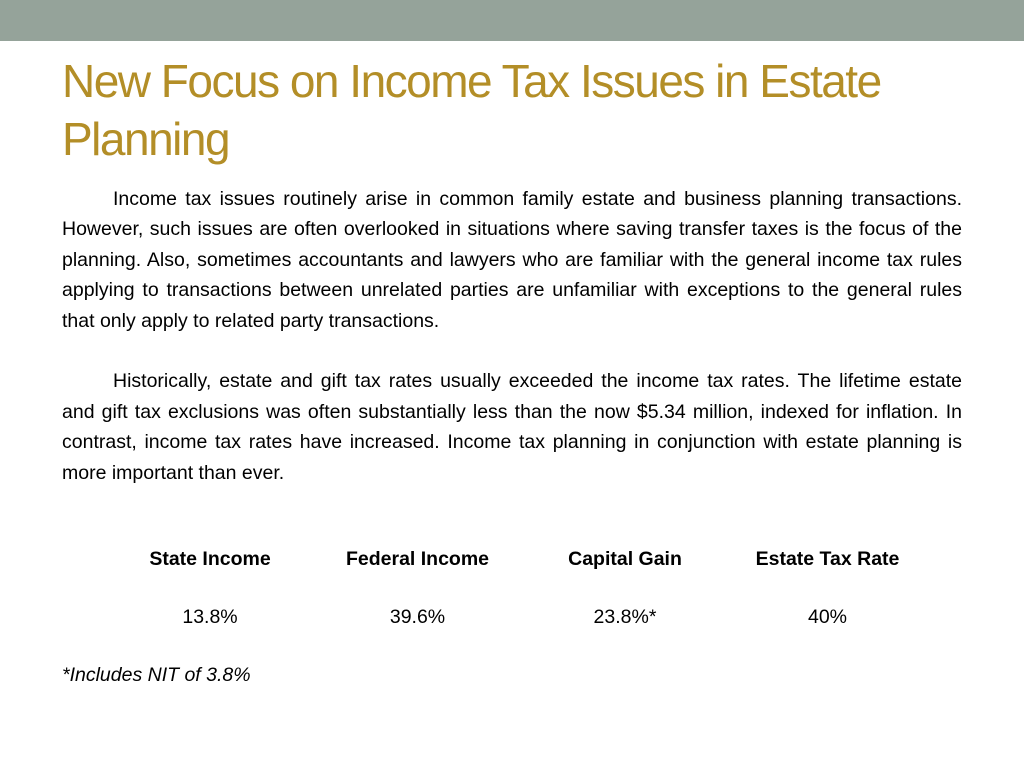 This screenshot has height=768, width=1024. Describe the element at coordinates (417, 617) in the screenshot. I see `value-federal-income: 39.6%` at that location.